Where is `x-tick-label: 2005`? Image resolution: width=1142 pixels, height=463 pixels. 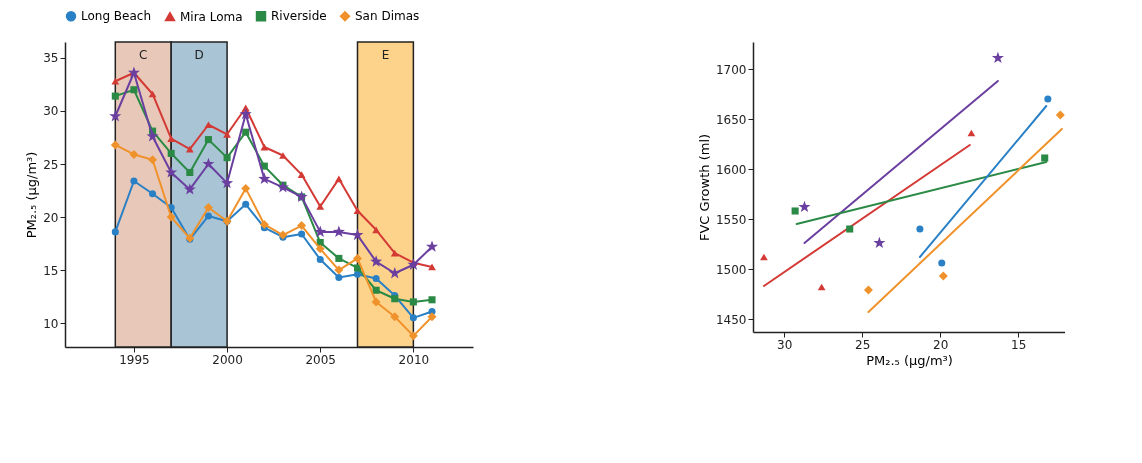 x-tick-label: 2005 is located at coordinates (321, 359).